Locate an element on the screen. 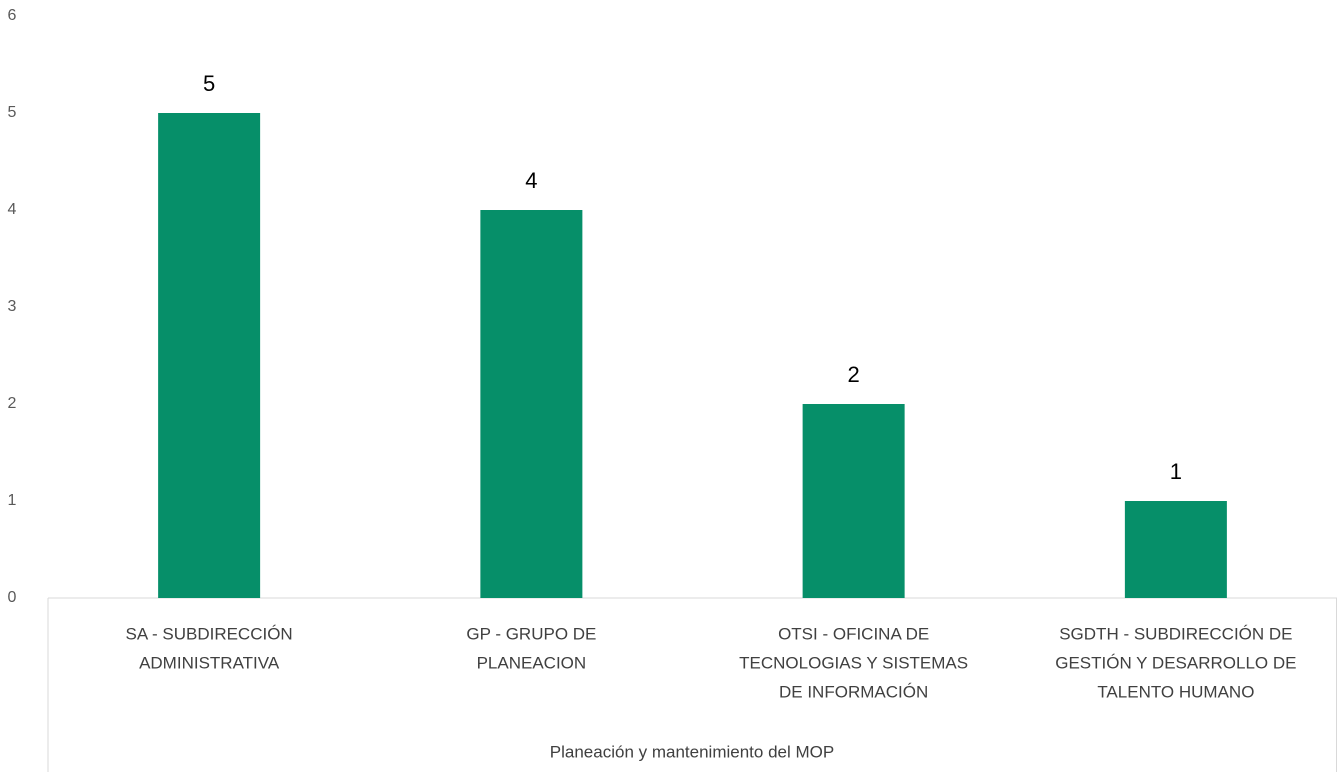 This screenshot has width=1337, height=772. x-tick-label: OTSI - OFICINA DE is located at coordinates (853, 633).